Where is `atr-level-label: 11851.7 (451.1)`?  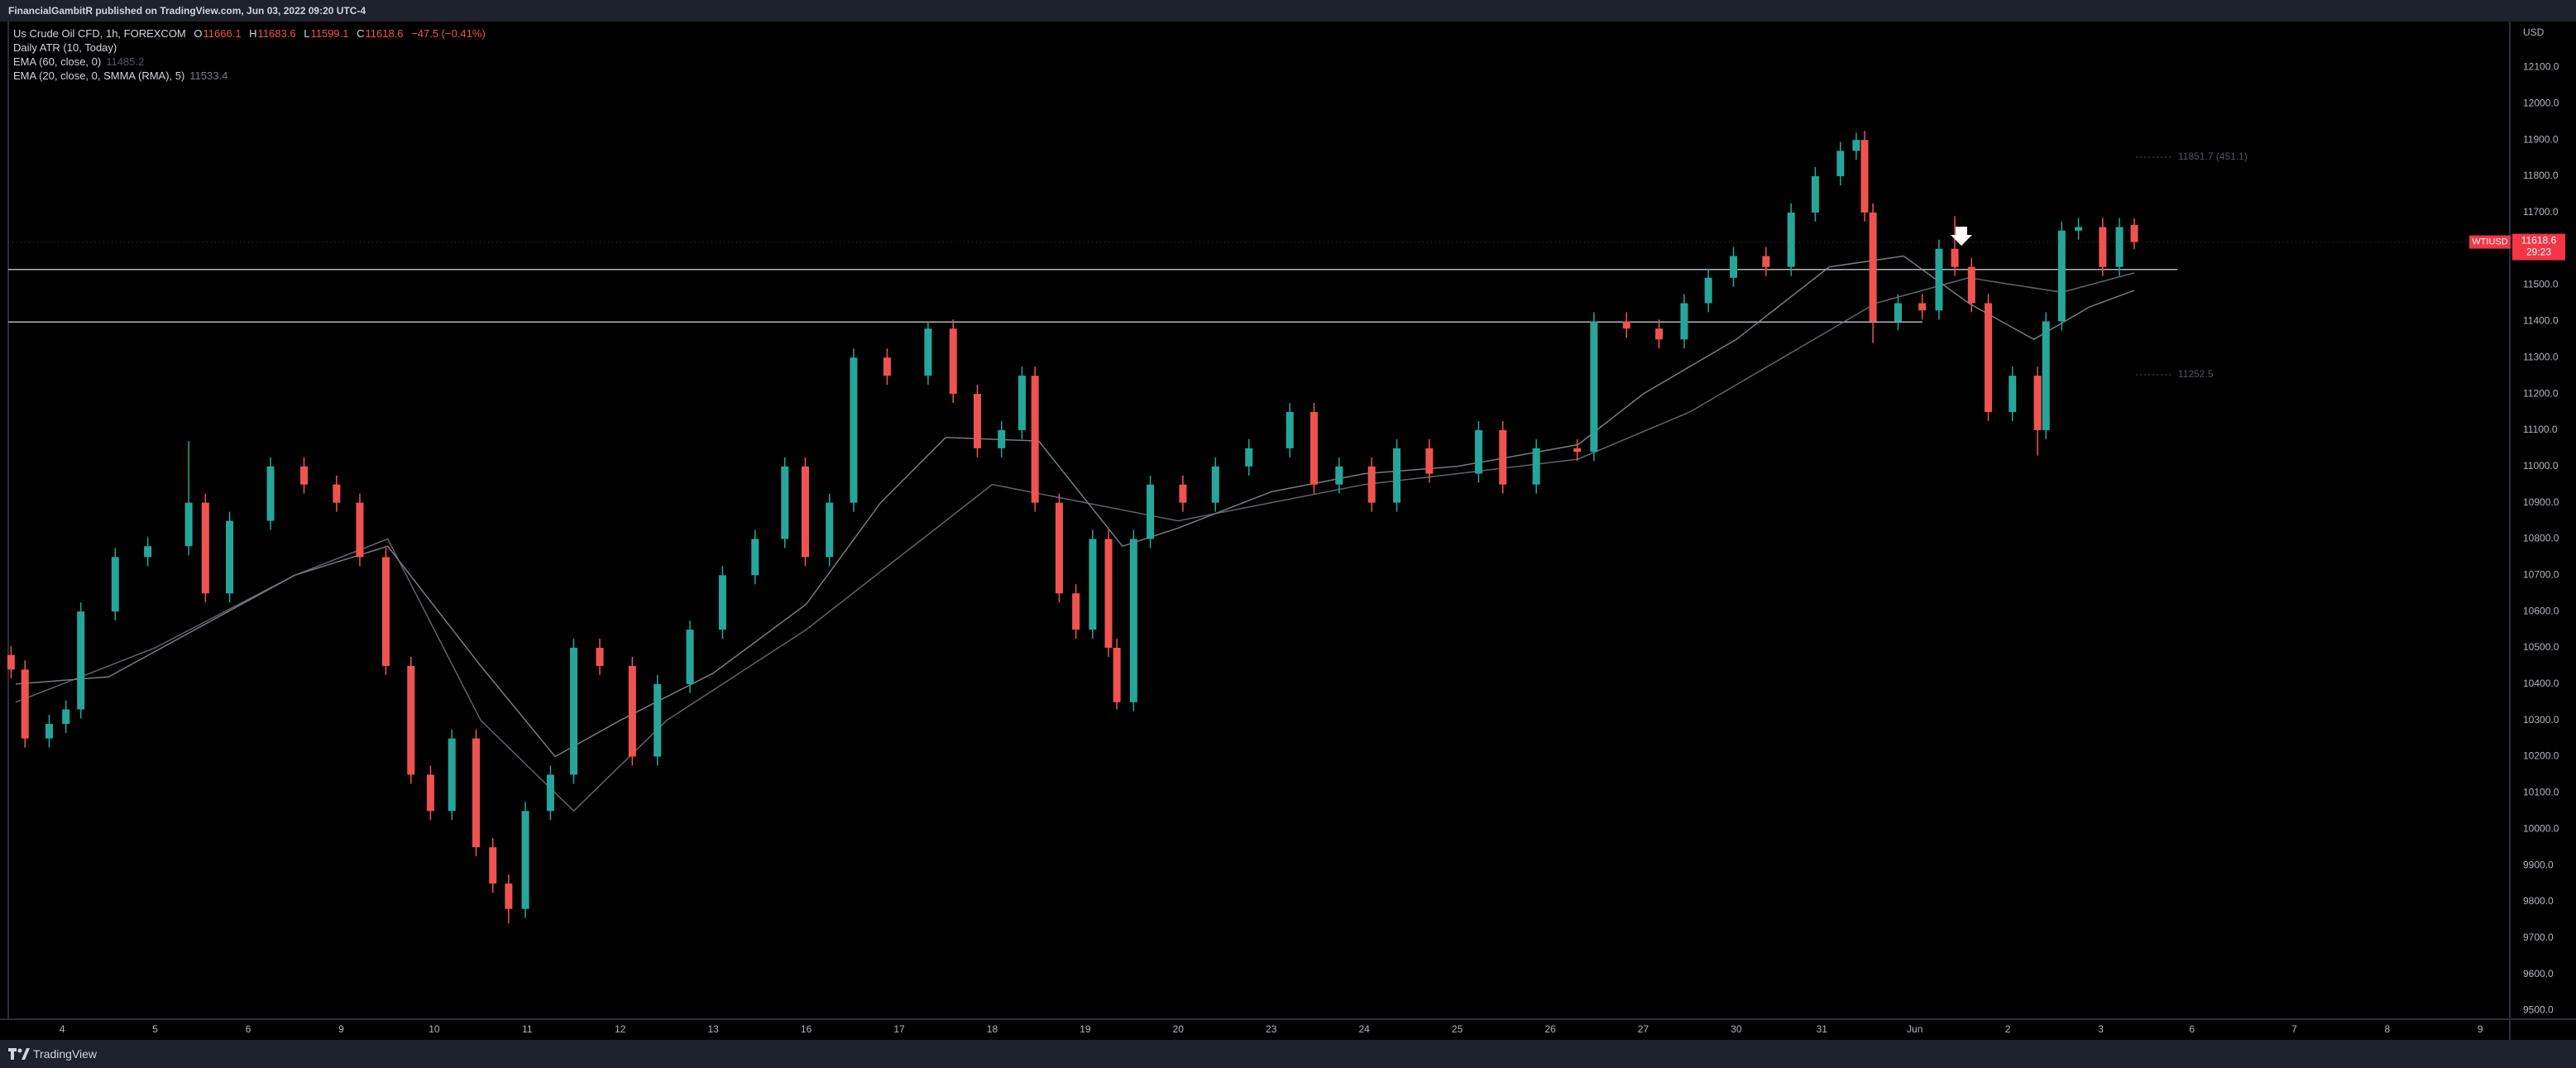
atr-level-label: 11851.7 (451.1) is located at coordinates (2213, 156).